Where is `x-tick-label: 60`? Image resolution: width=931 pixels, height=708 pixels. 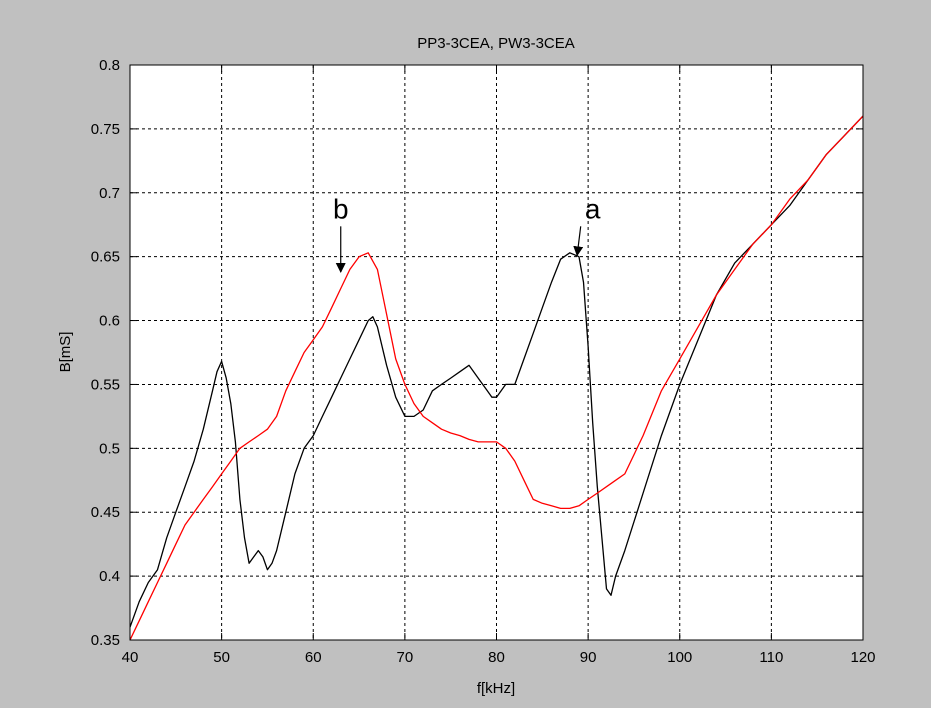
x-tick-label: 60 is located at coordinates (313, 657).